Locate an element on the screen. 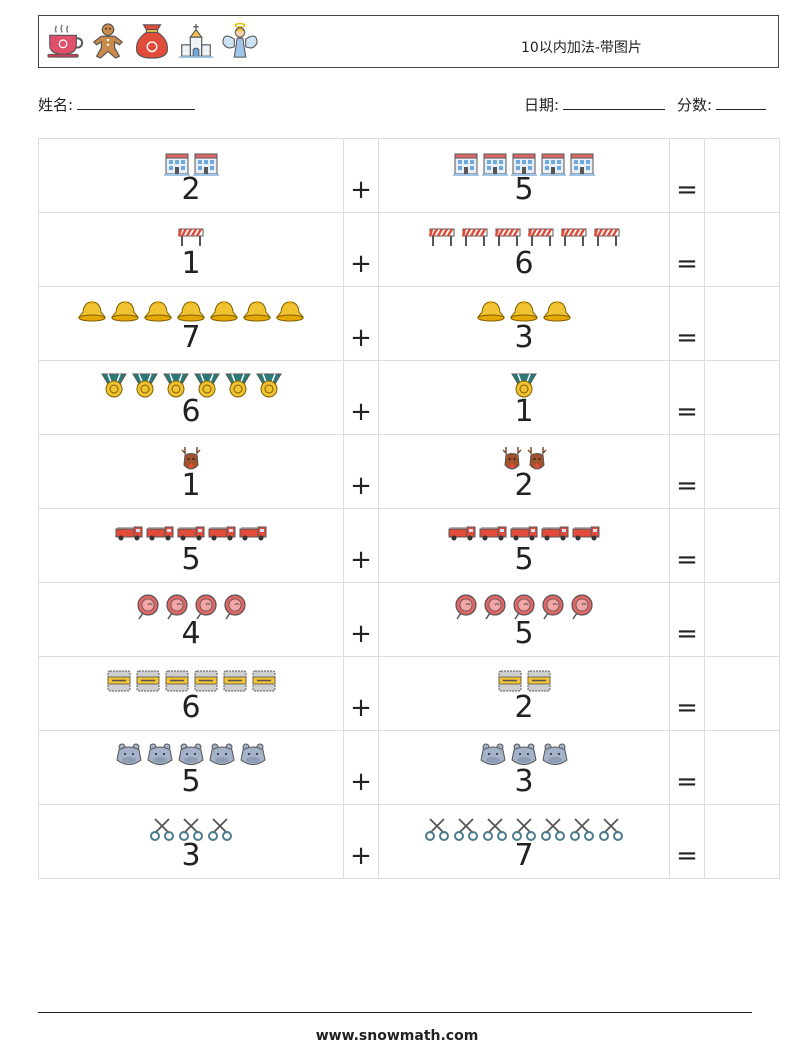 This screenshot has height=1053, width=794. operand-left: 5 is located at coordinates (191, 545).